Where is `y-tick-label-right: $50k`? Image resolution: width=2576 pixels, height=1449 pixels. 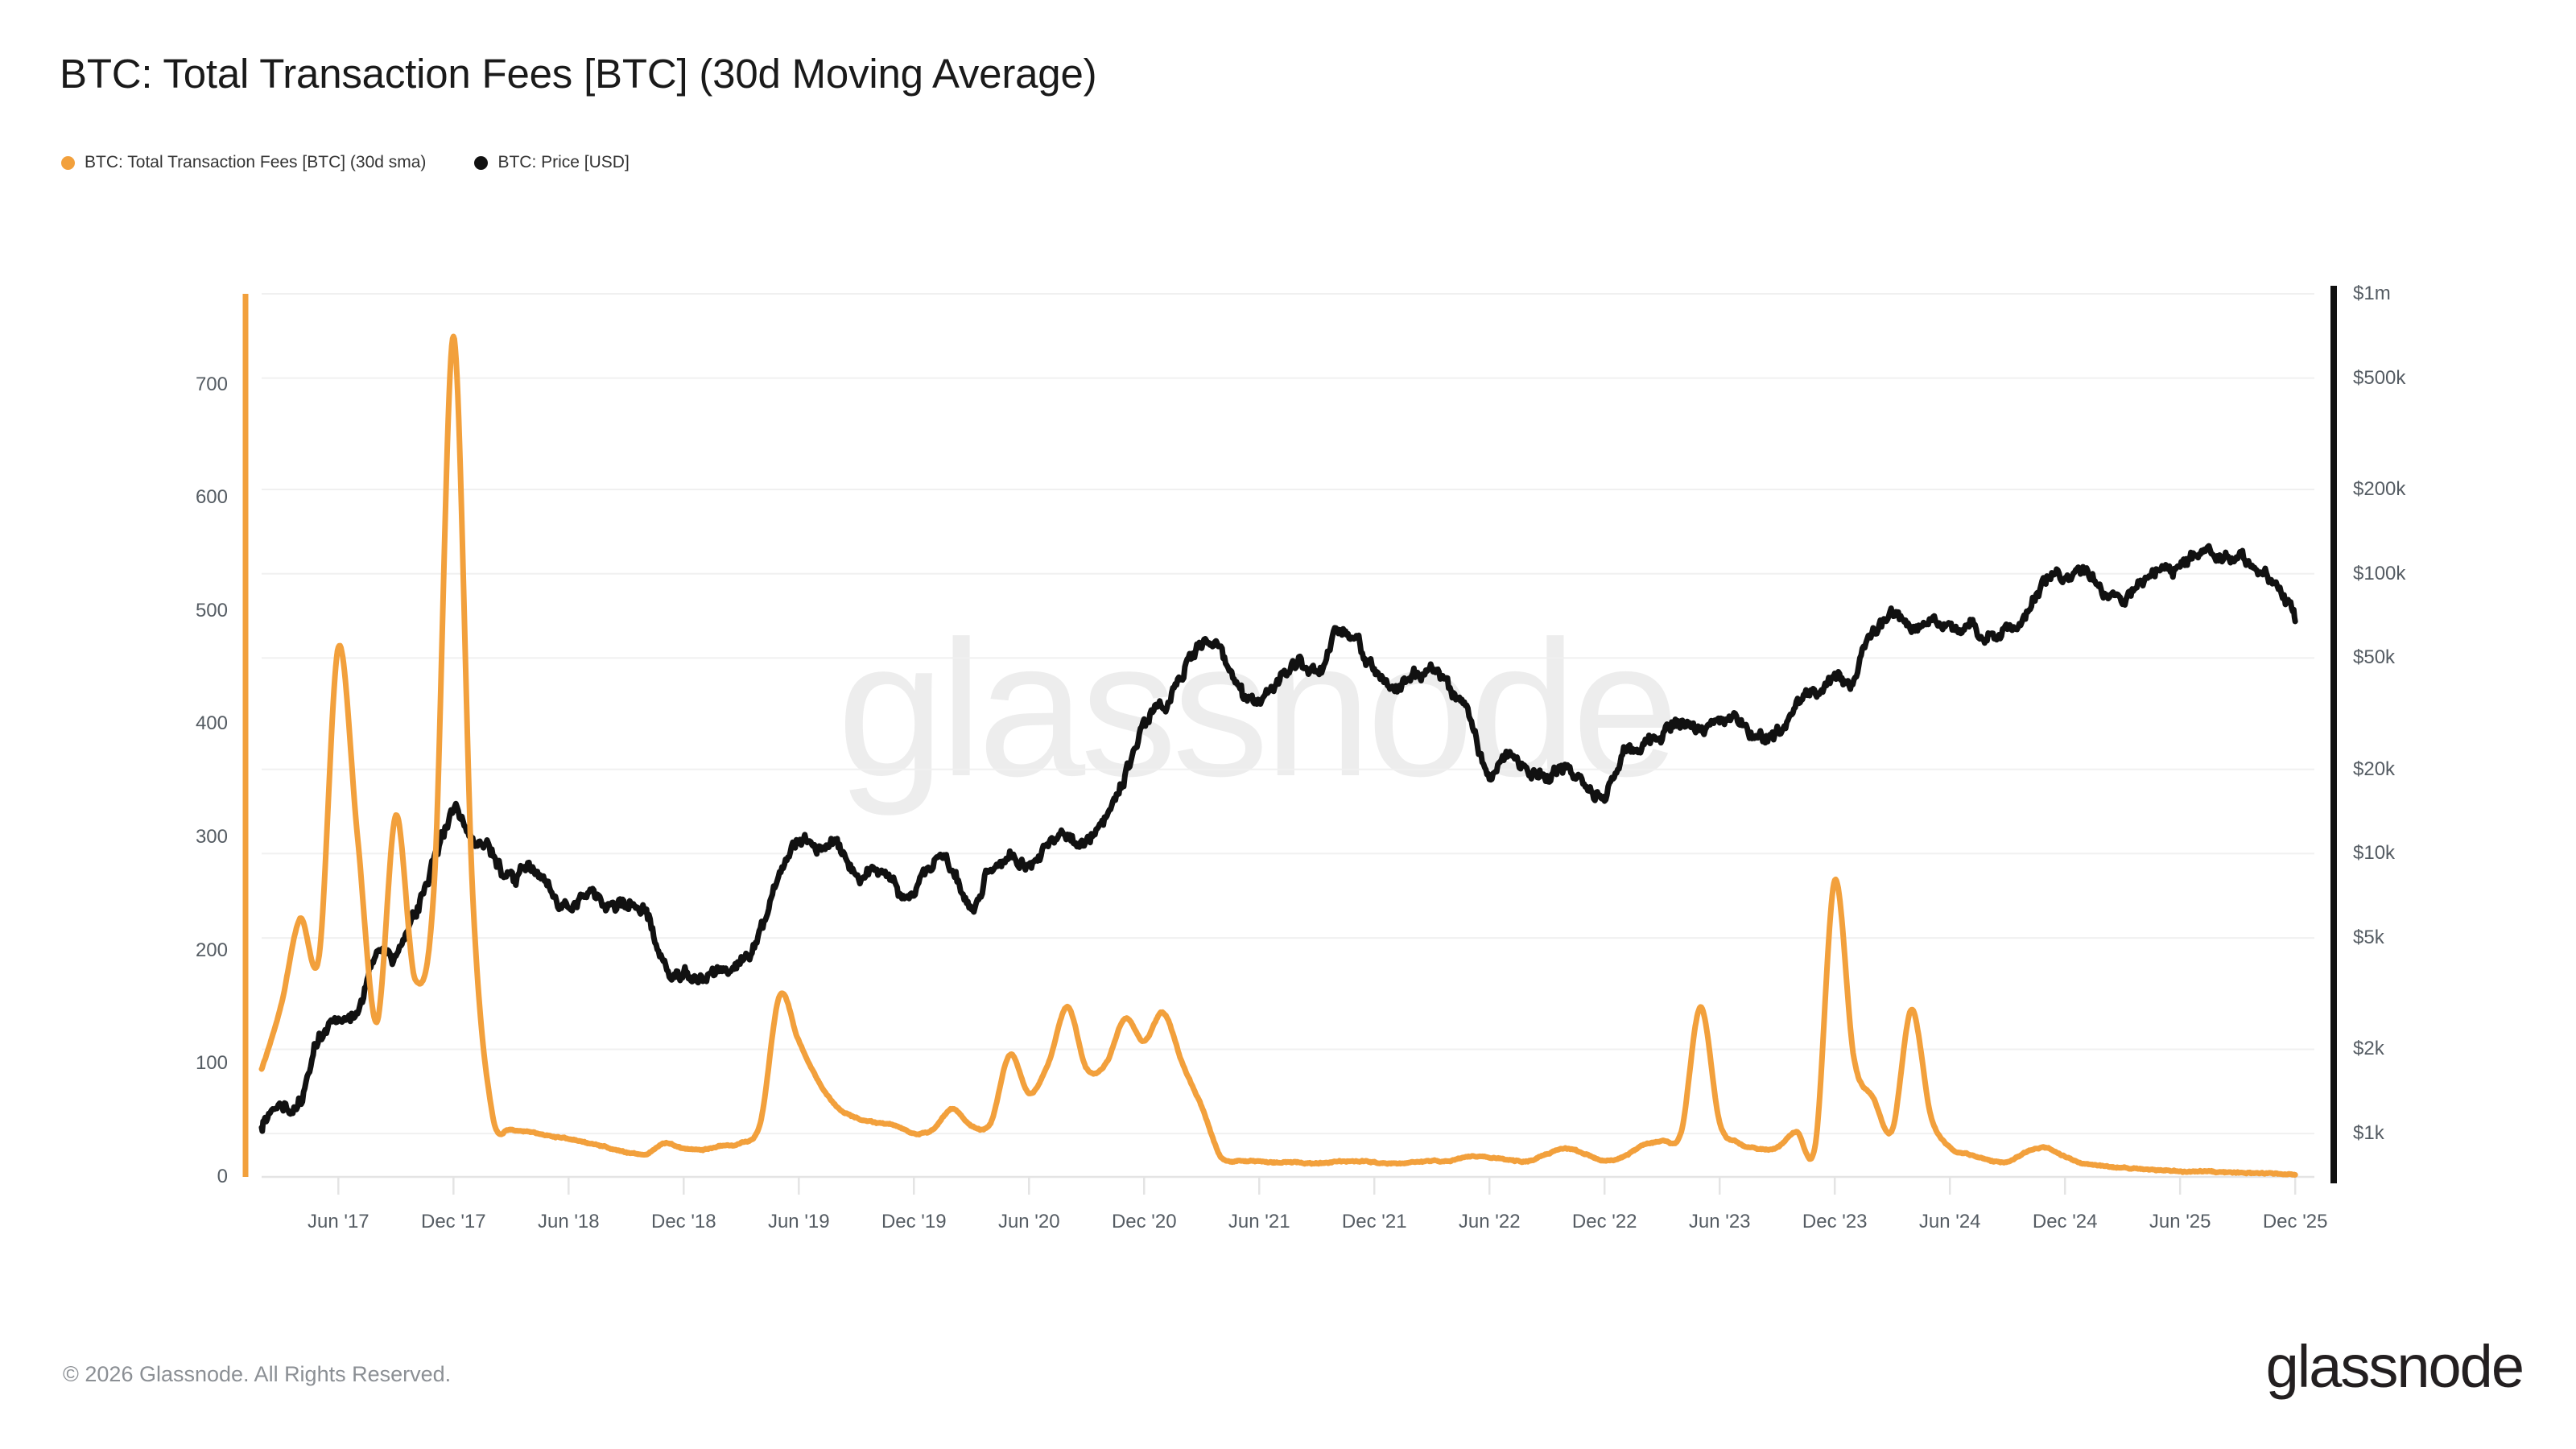 y-tick-label-right: $50k is located at coordinates (2374, 657).